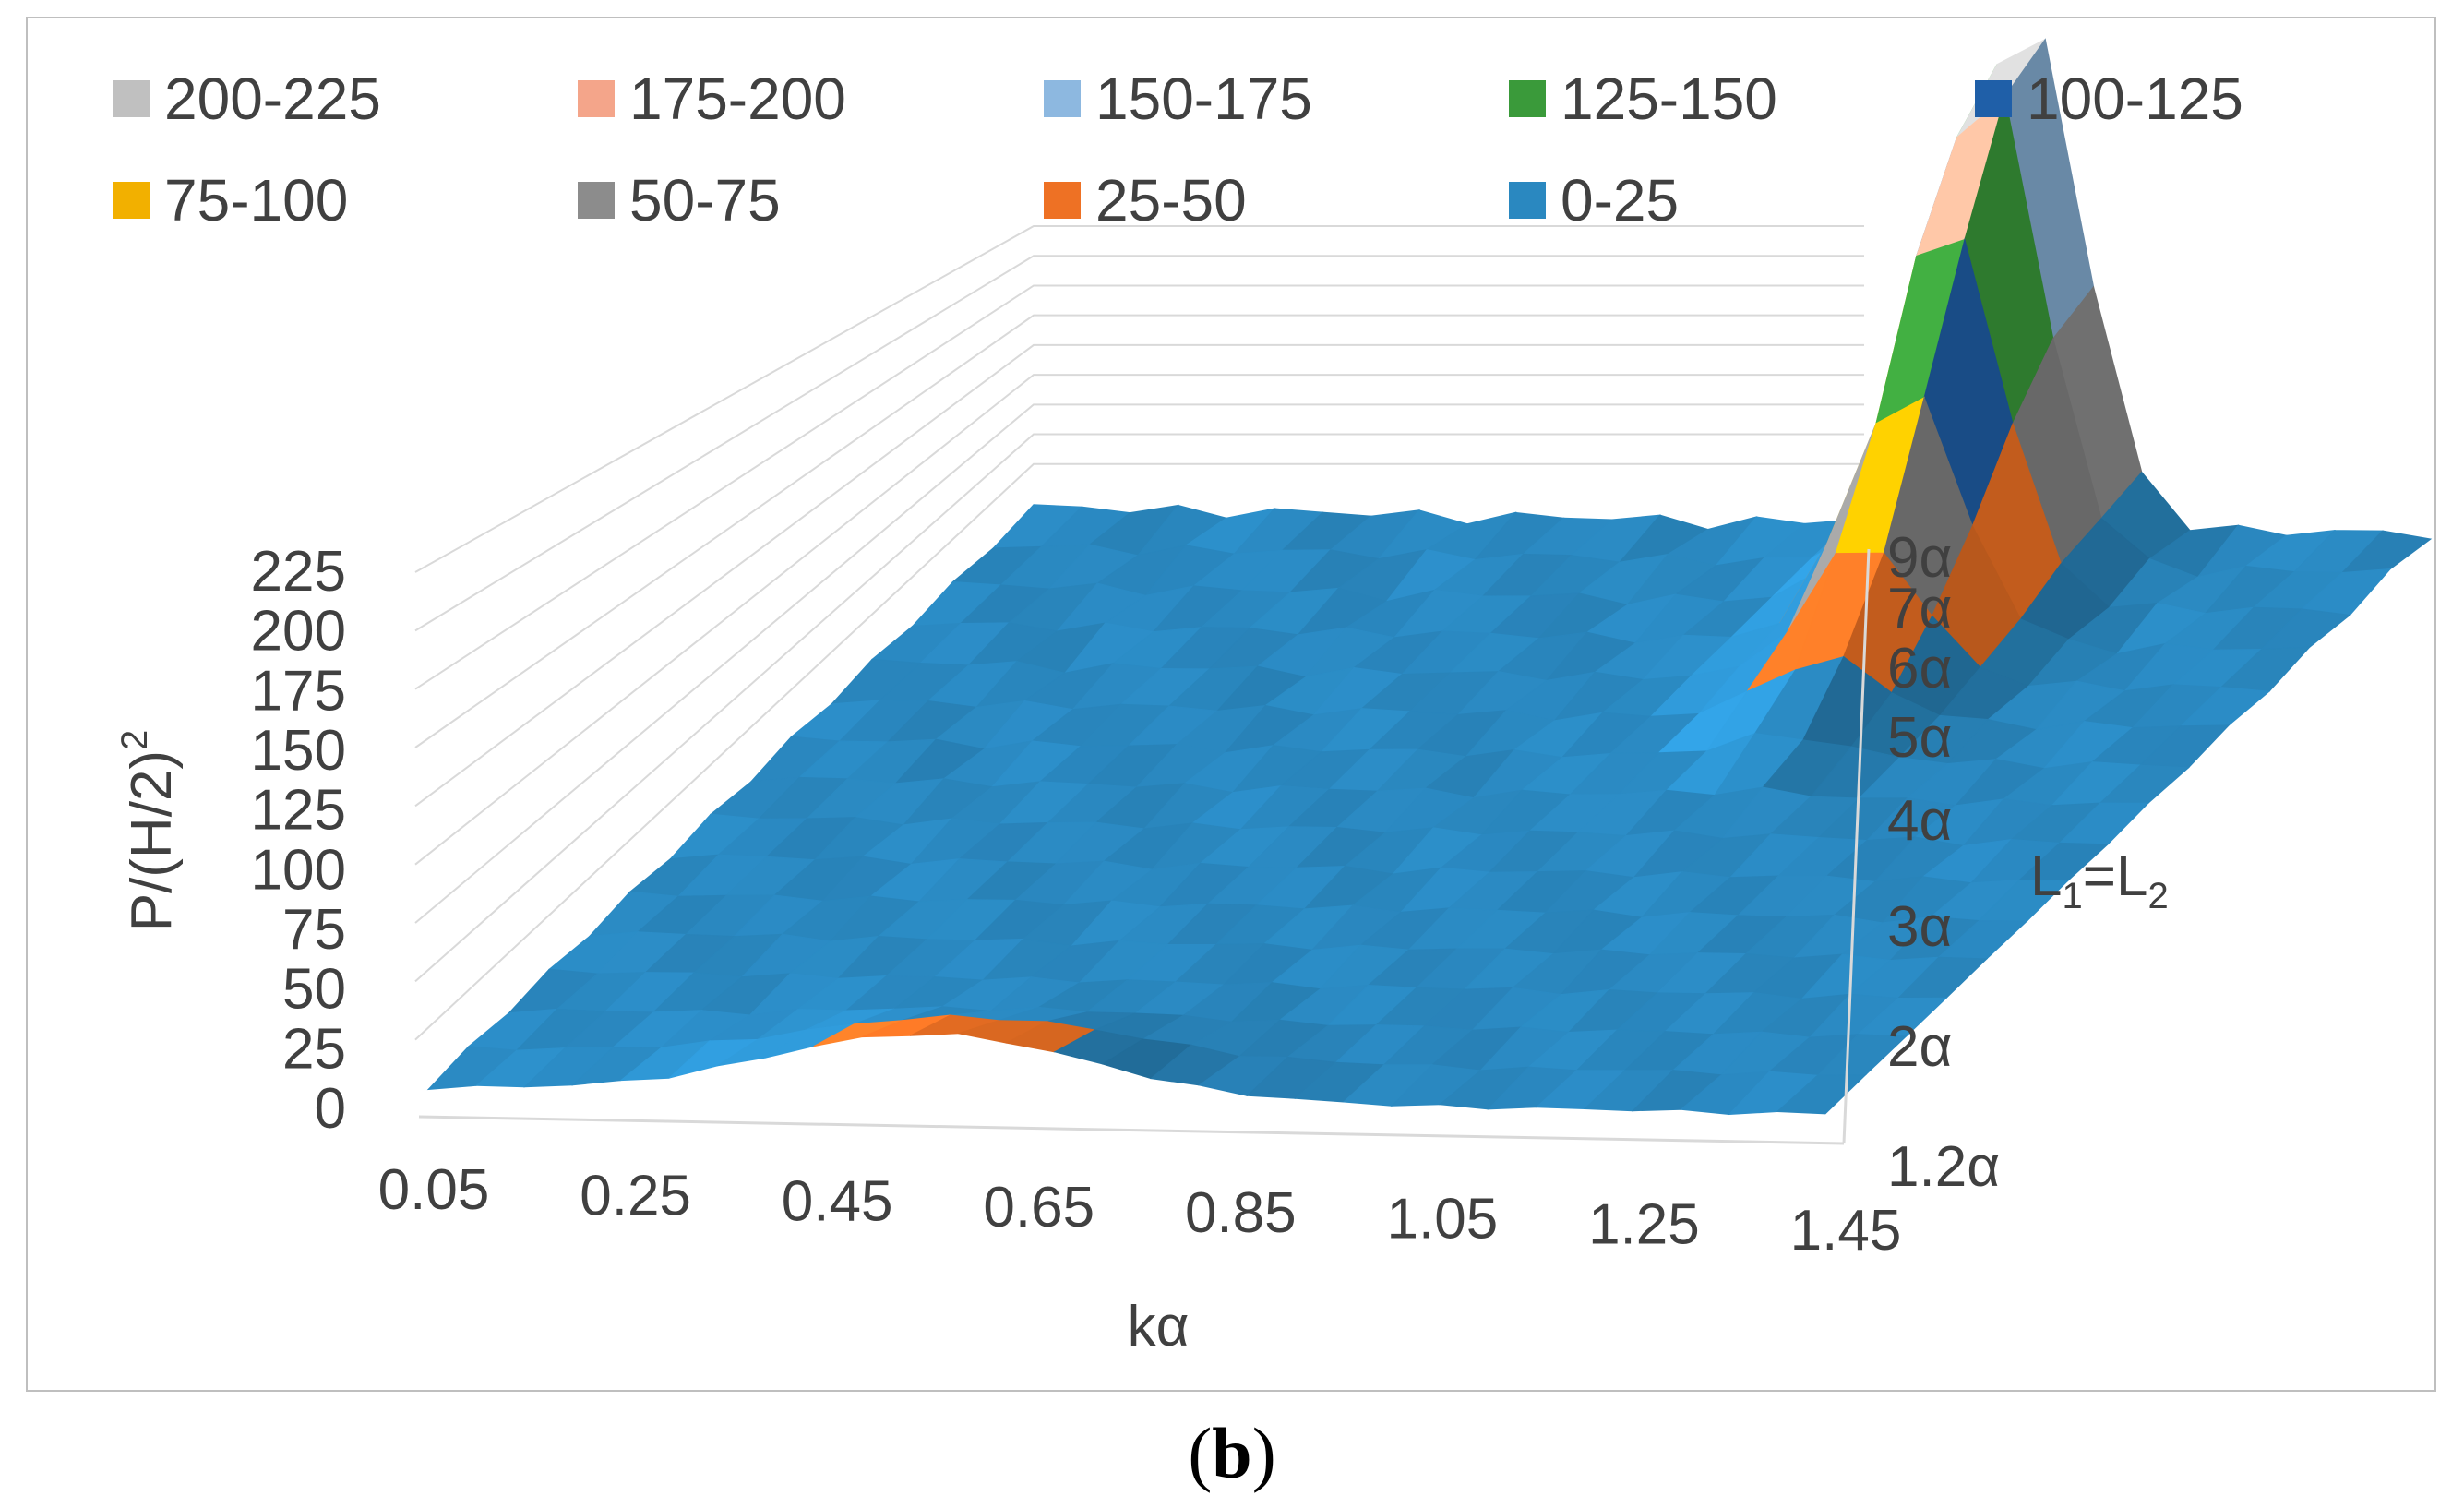 The height and width of the screenshot is (1508, 2464). What do you see at coordinates (256, 200) in the screenshot?
I see `legend-label: 75-100` at bounding box center [256, 200].